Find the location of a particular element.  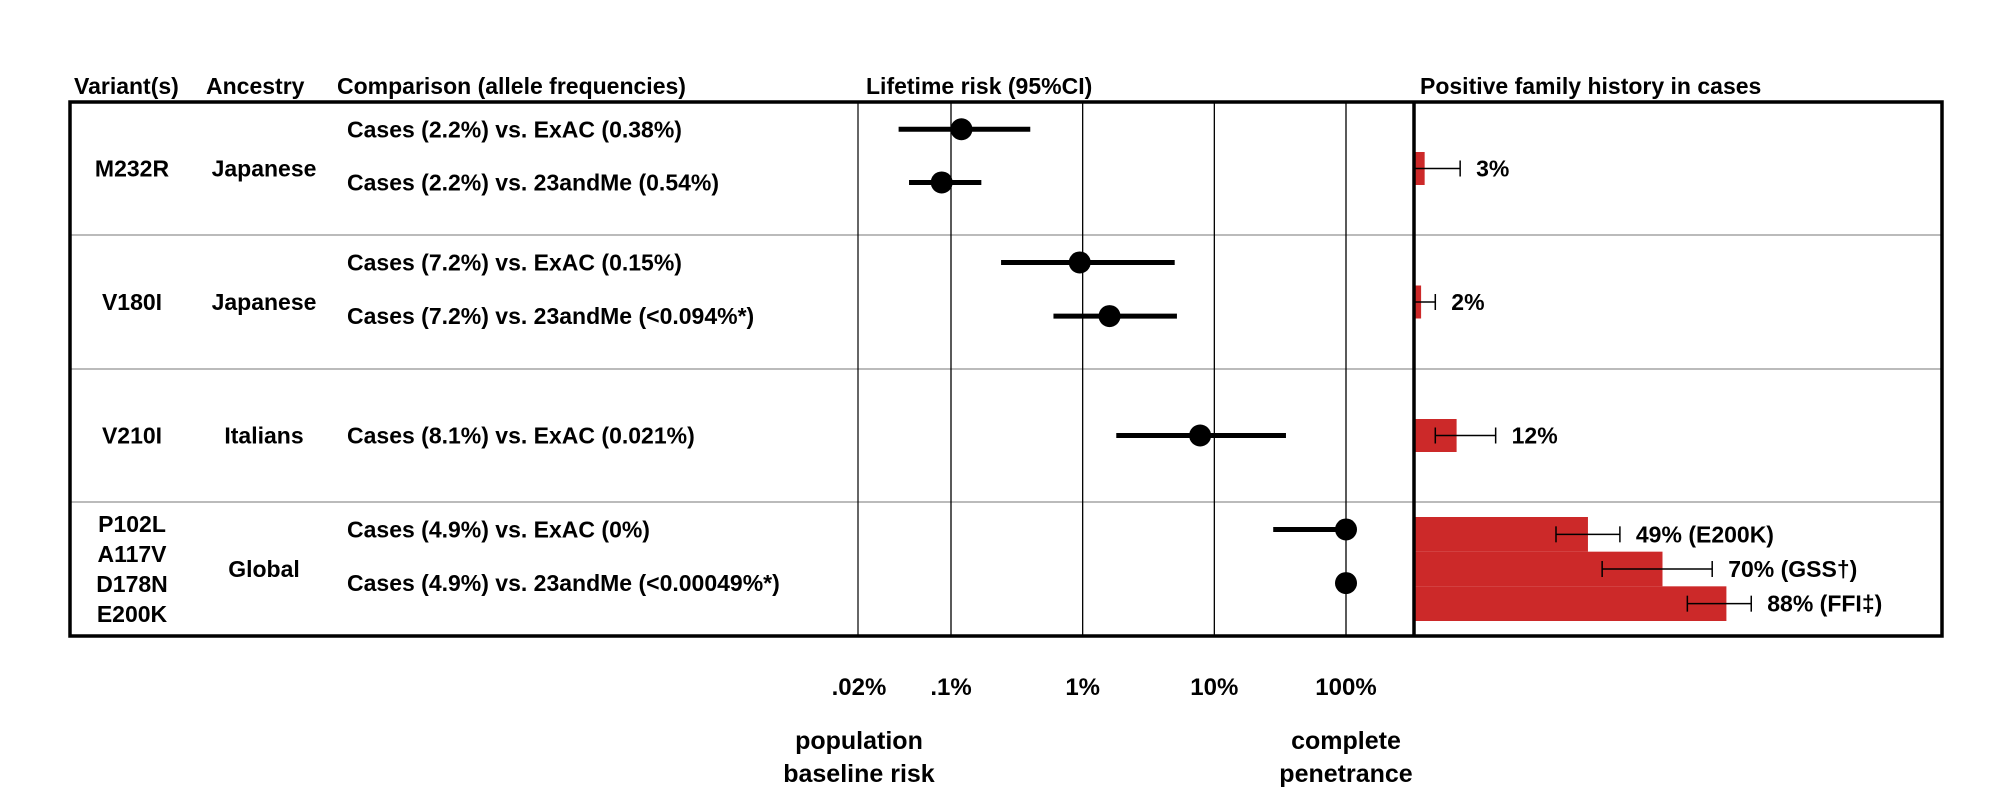

comparison-label: Cases (2.2%) vs. ExAC (0.38%) is located at coordinates (514, 129).